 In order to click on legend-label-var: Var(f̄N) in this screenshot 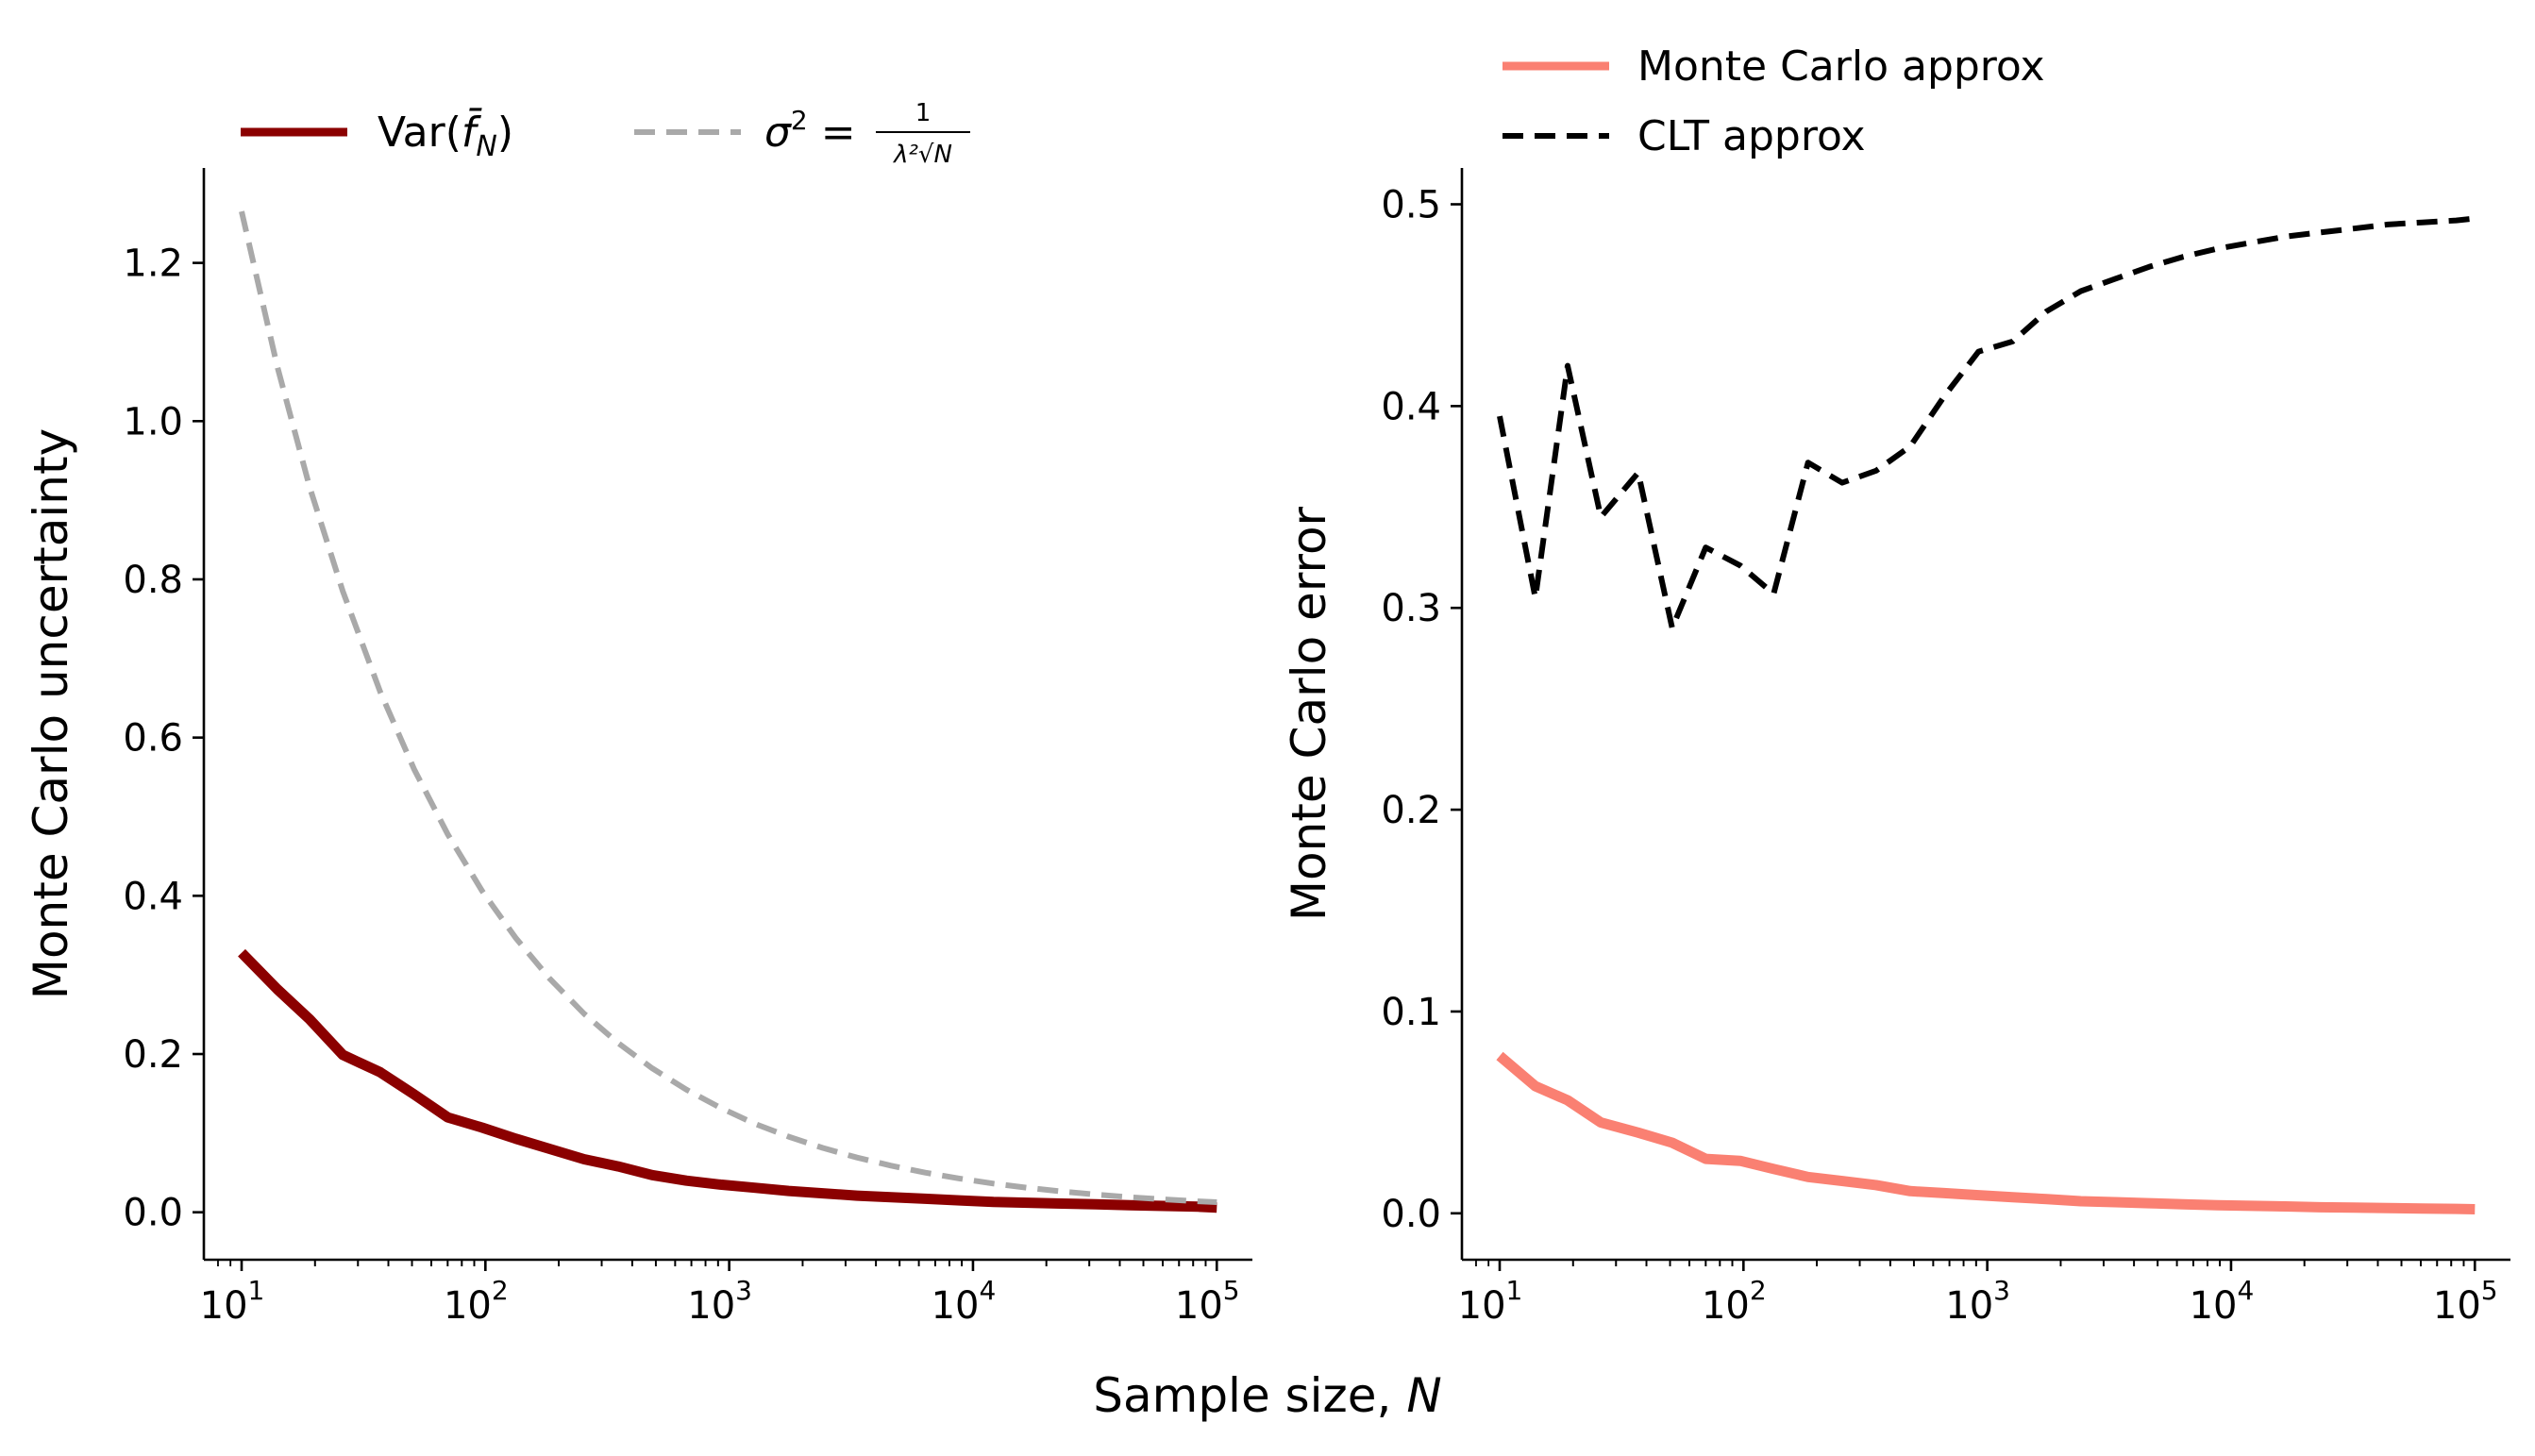, I will do `click(446, 135)`.